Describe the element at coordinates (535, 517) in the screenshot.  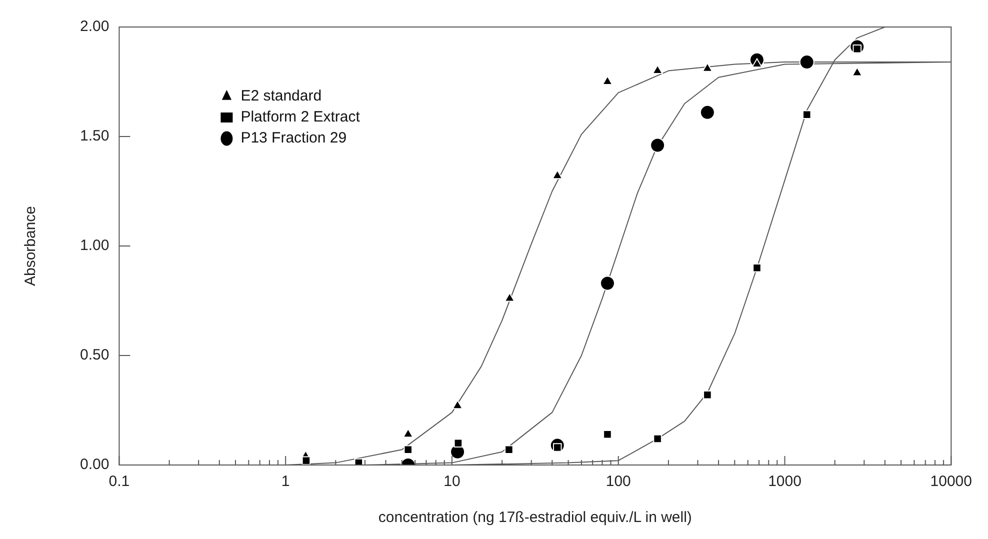
I see `x-axis-title: concentration (ng 17ß-estradiol equiv./L in well)` at that location.